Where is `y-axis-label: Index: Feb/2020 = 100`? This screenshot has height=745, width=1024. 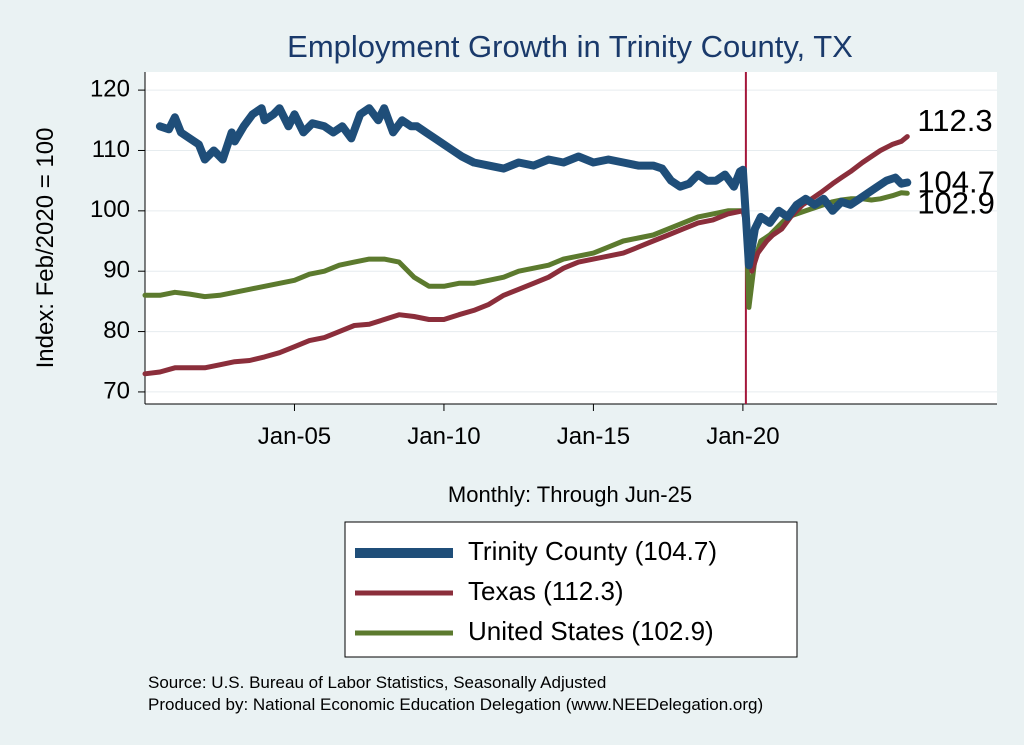
y-axis-label: Index: Feb/2020 = 100 is located at coordinates (45, 248).